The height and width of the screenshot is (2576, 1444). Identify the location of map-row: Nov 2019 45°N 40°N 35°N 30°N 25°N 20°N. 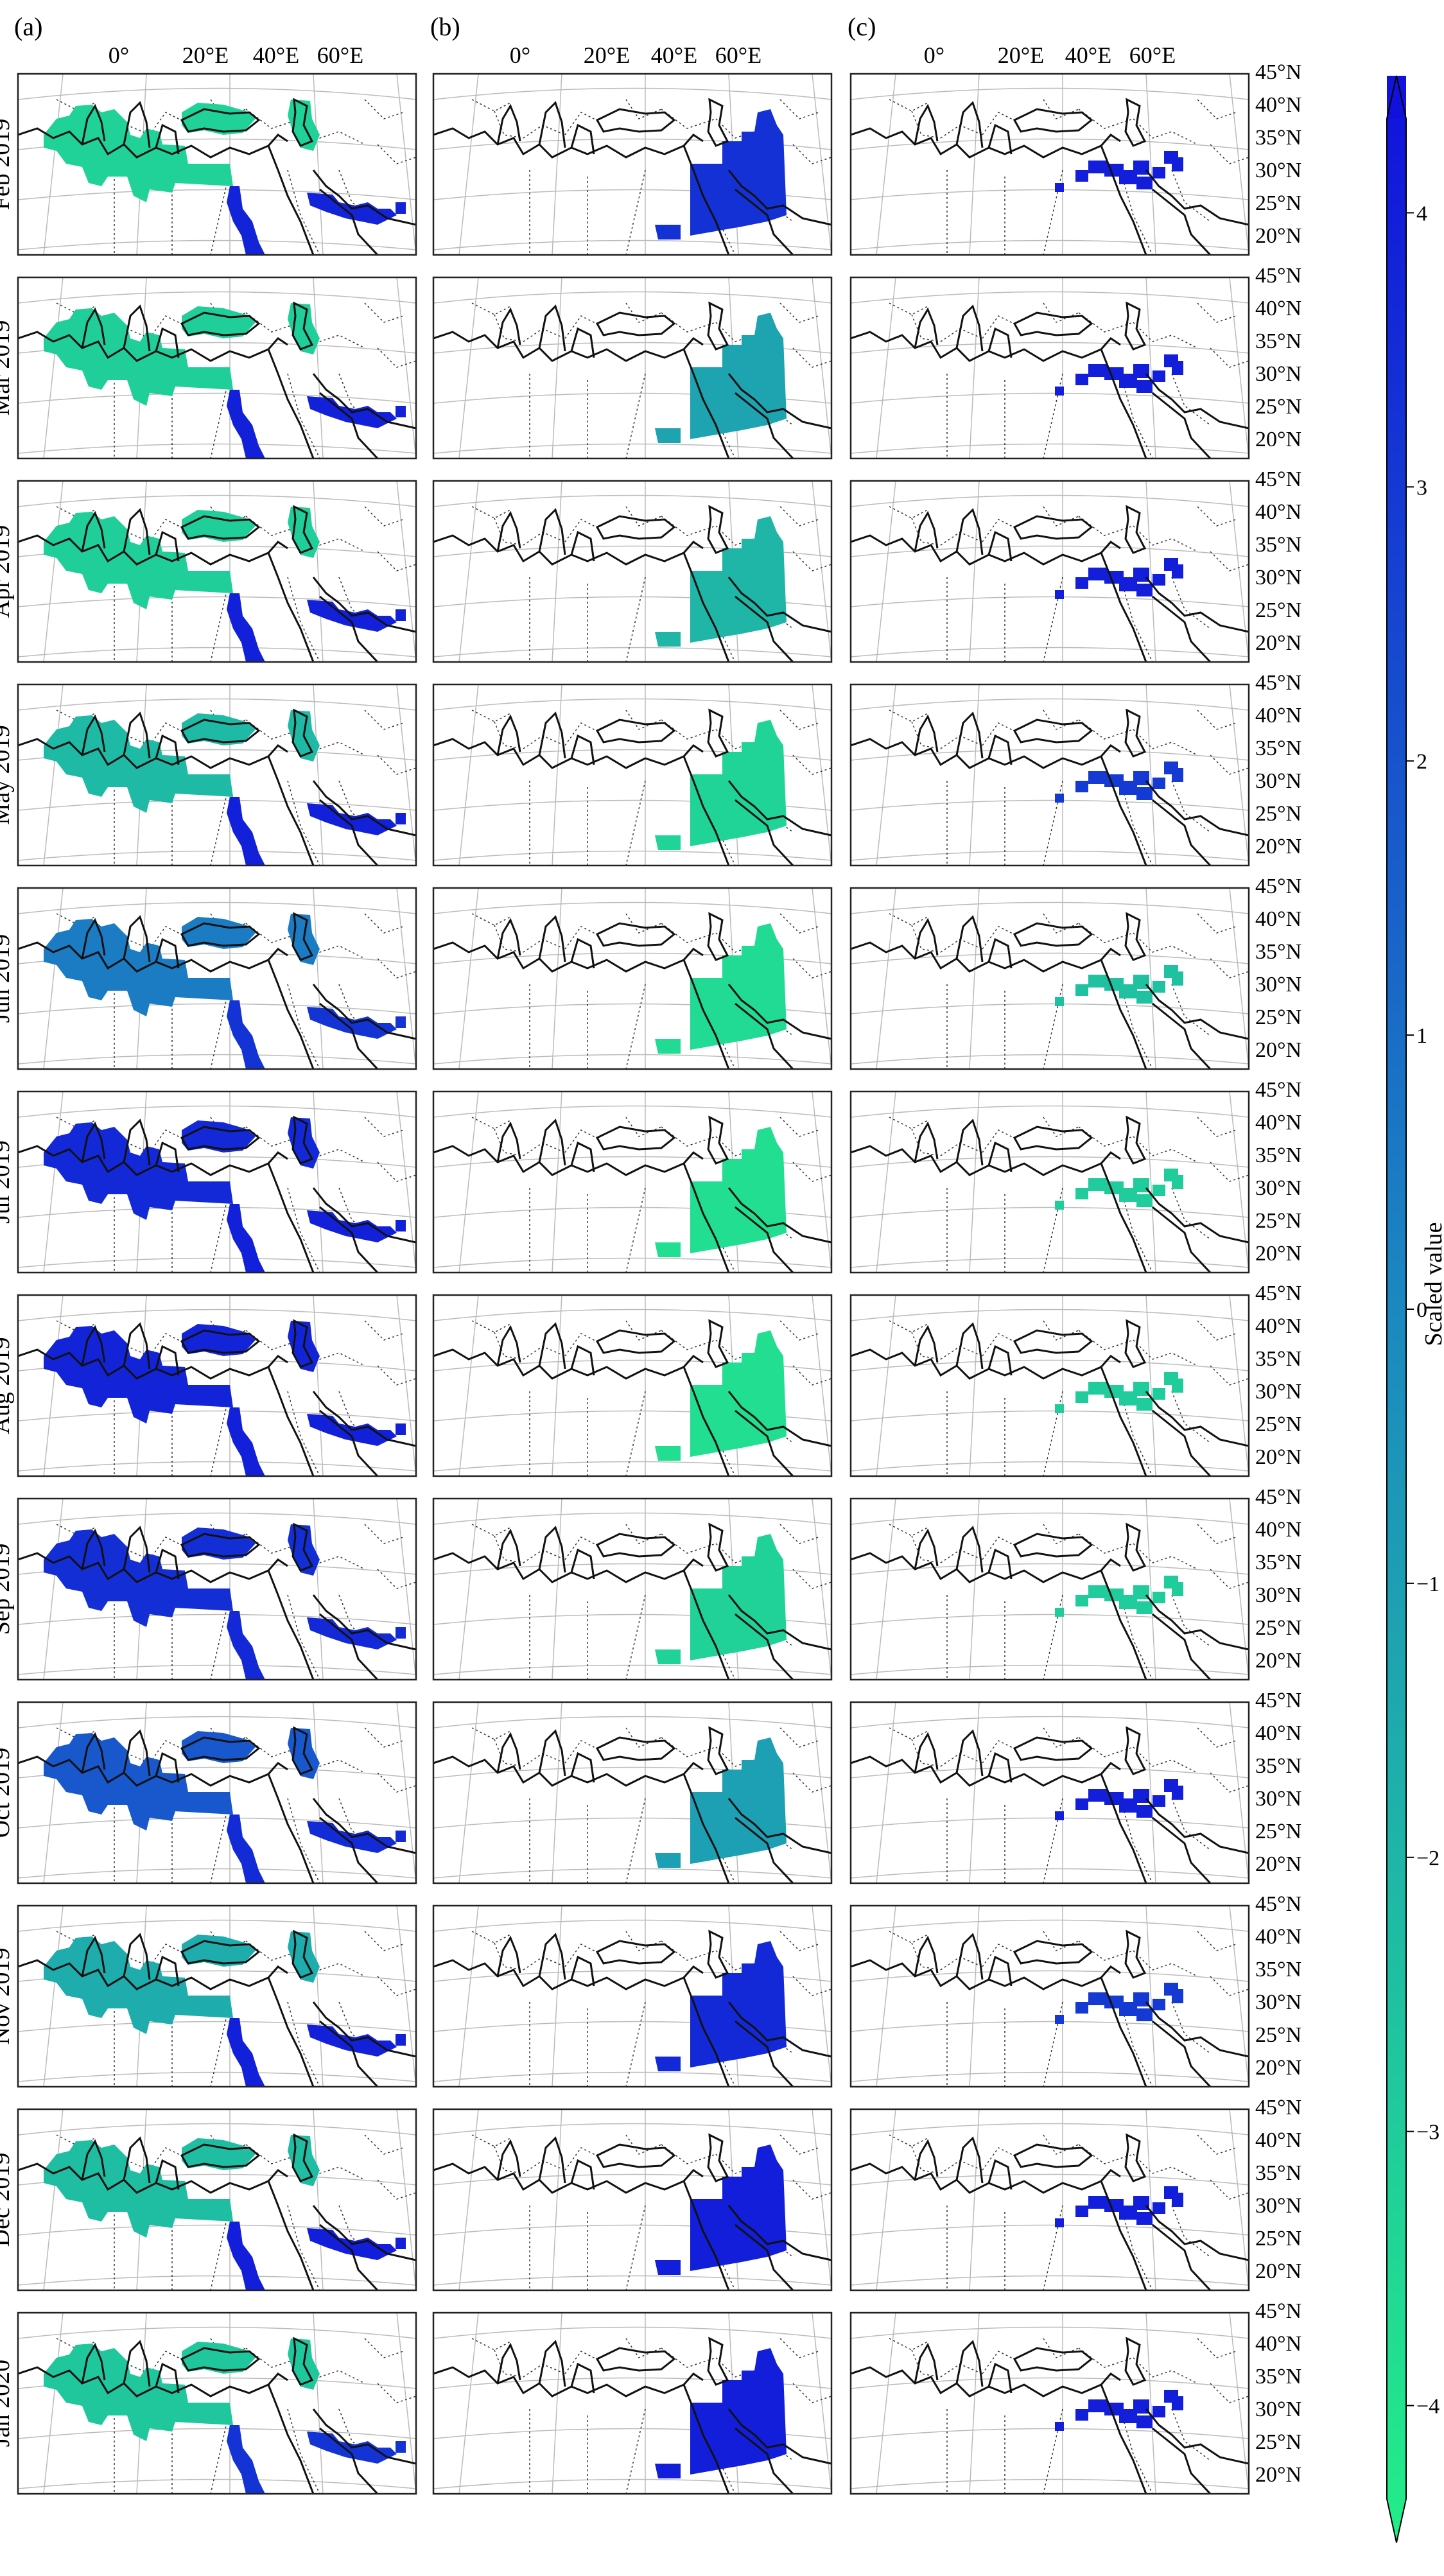
(650, 1990).